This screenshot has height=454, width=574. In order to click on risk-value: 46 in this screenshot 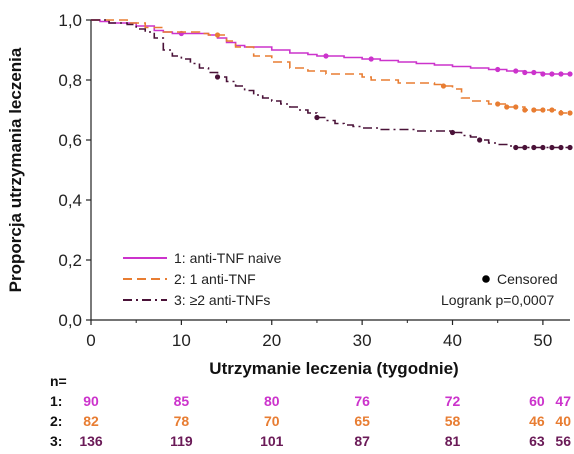, I will do `click(537, 421)`.